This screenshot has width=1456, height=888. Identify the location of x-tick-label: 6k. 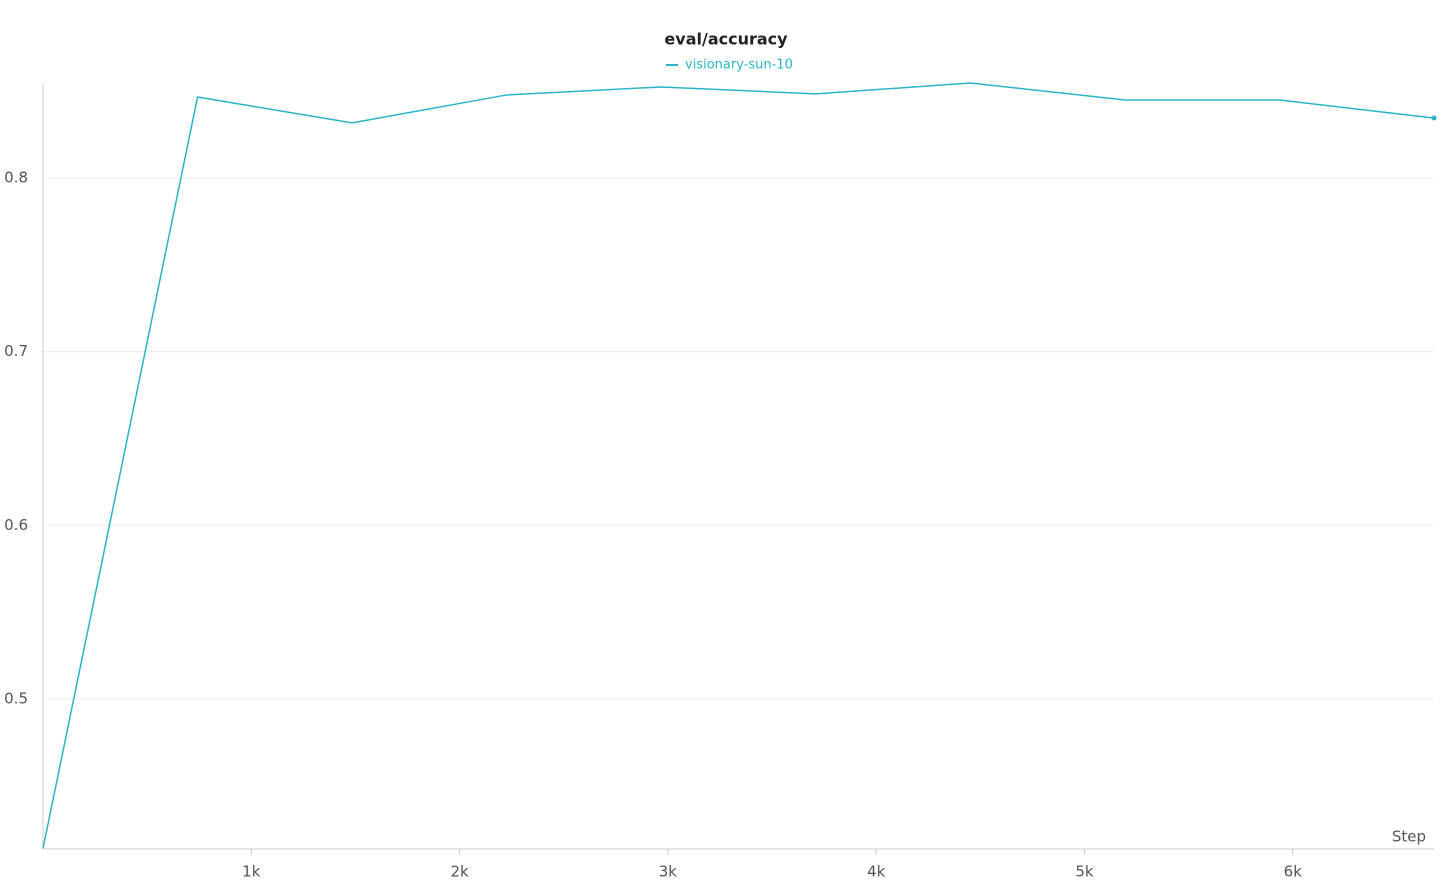
(1293, 872).